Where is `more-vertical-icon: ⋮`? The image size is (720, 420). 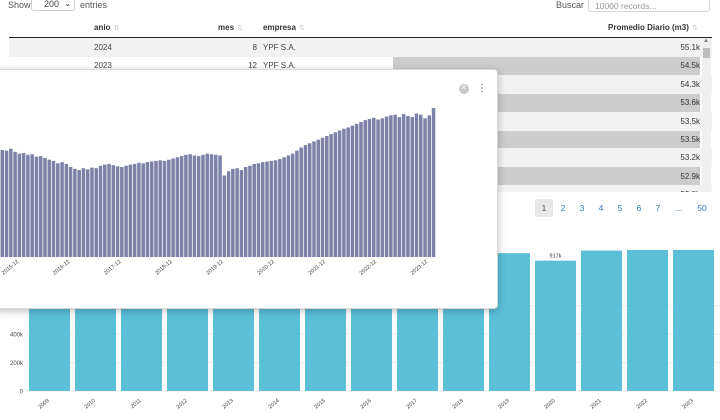
more-vertical-icon: ⋮ is located at coordinates (482, 89).